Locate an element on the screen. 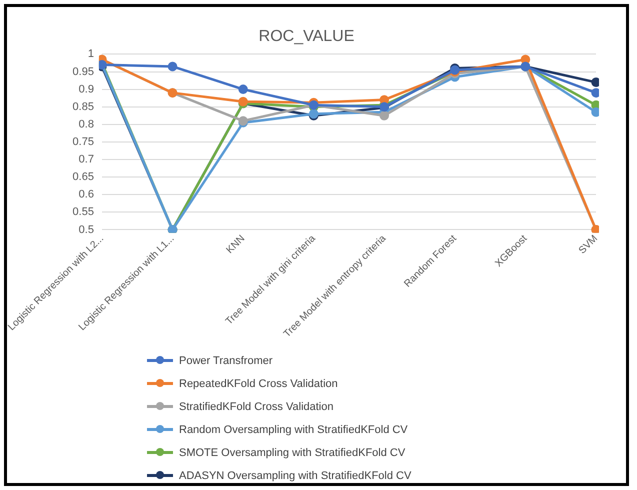 The image size is (637, 490). y-tick-label: 0.95 is located at coordinates (83, 72).